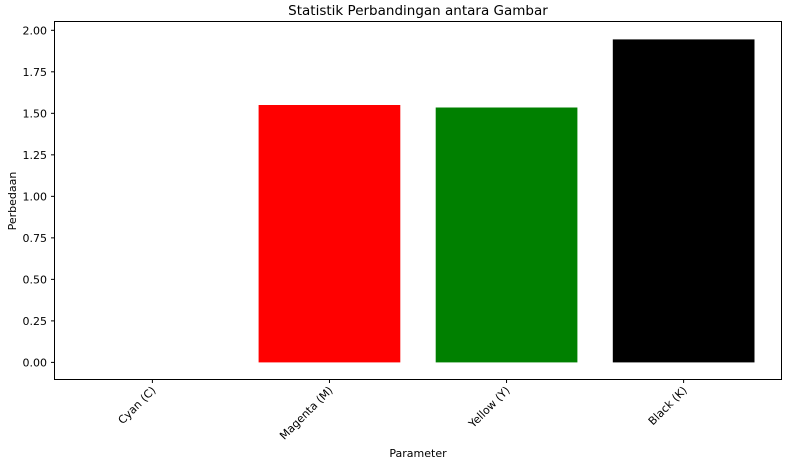 The image size is (787, 461). Describe the element at coordinates (489, 407) in the screenshot. I see `x-tick-label: Yellow (Y)` at that location.